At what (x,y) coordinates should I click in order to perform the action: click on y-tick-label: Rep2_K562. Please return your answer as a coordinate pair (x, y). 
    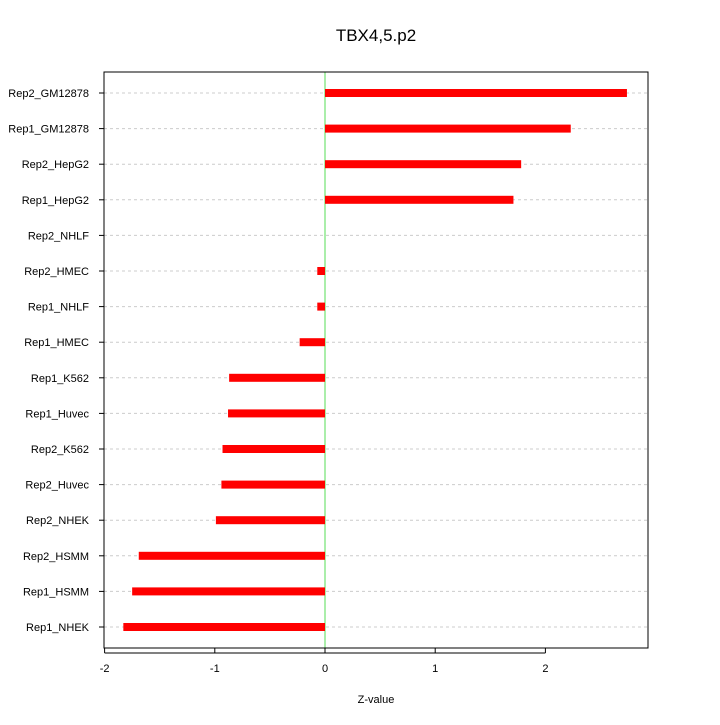
    Looking at the image, I should click on (60, 450).